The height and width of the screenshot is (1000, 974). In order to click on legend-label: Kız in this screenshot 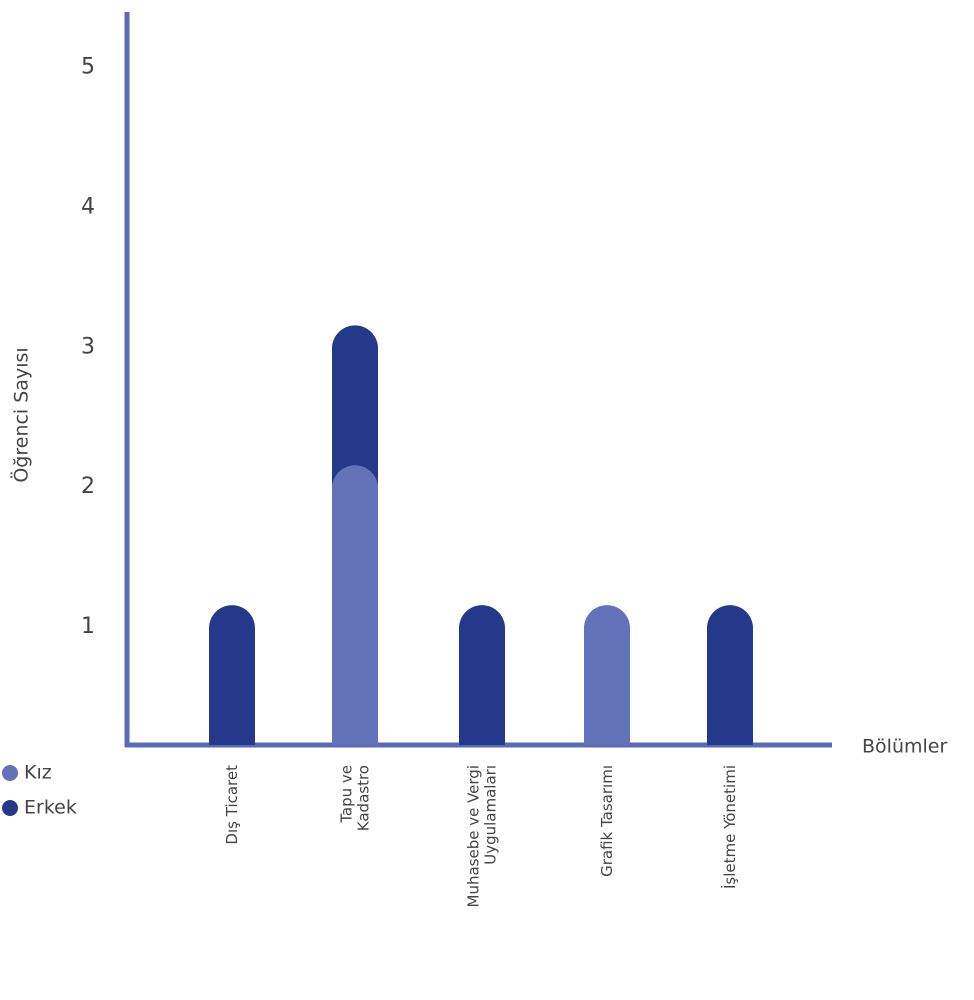, I will do `click(38, 773)`.